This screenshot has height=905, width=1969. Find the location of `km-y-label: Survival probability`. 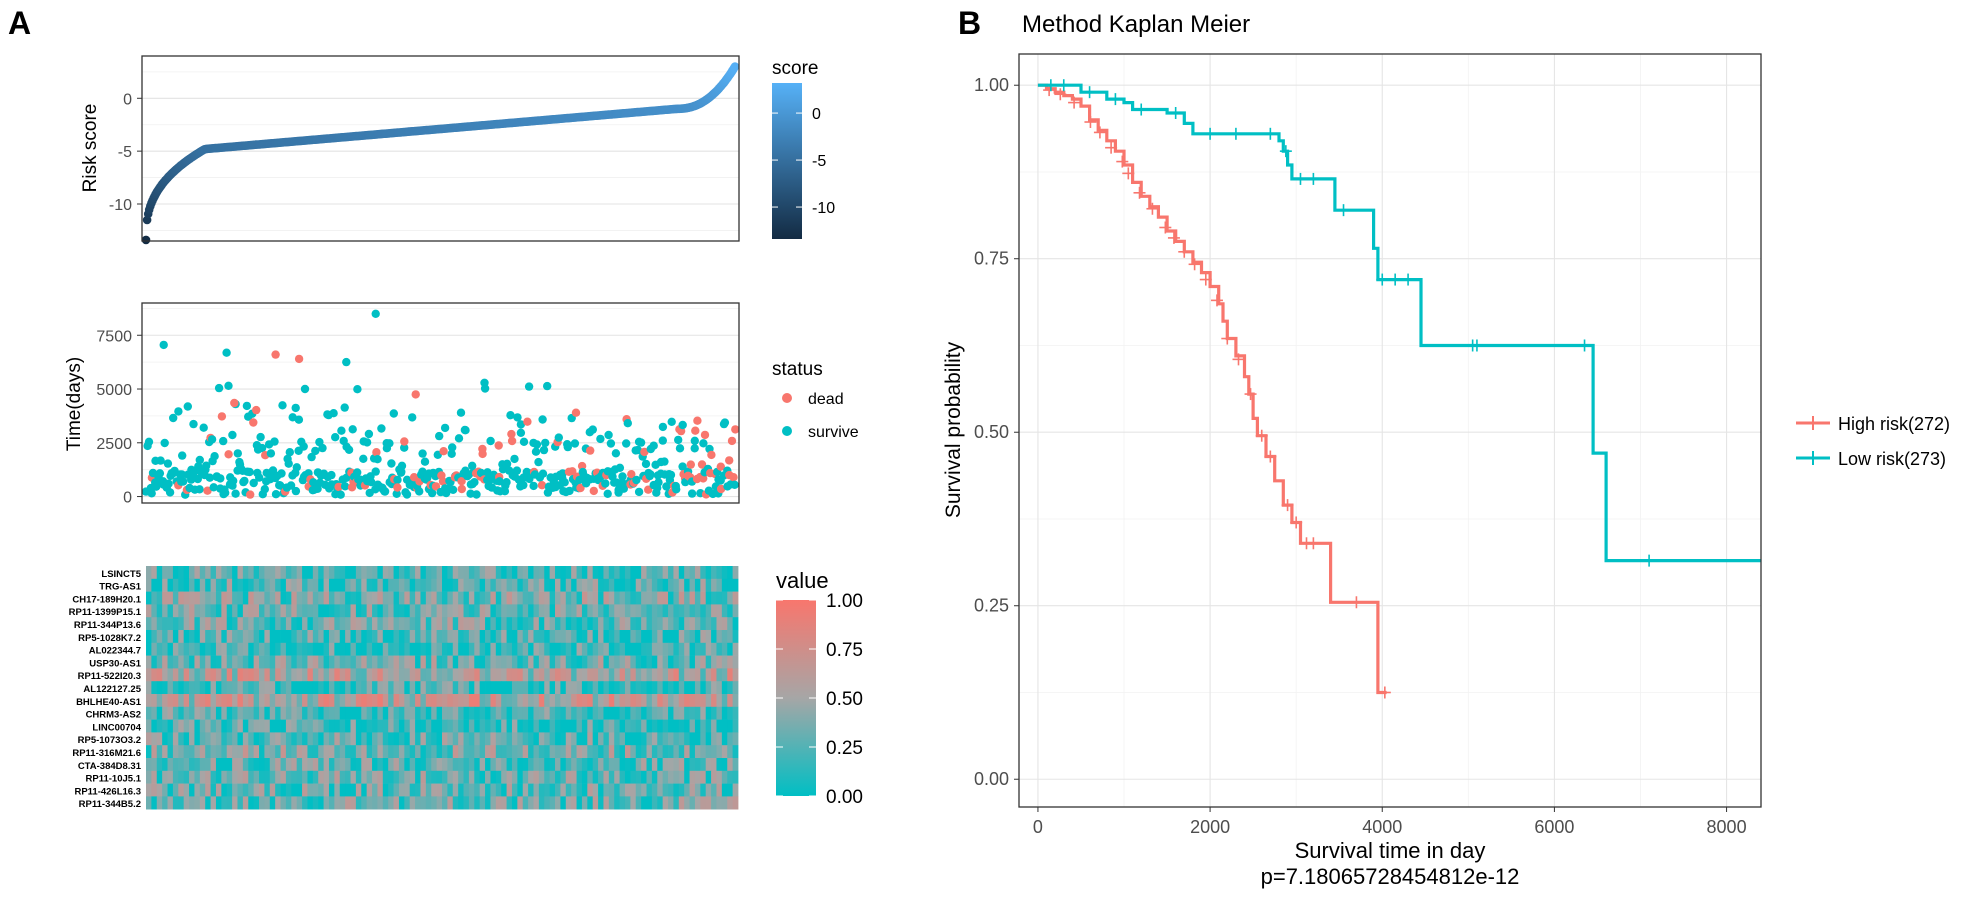

km-y-label: Survival probability is located at coordinates (953, 429).